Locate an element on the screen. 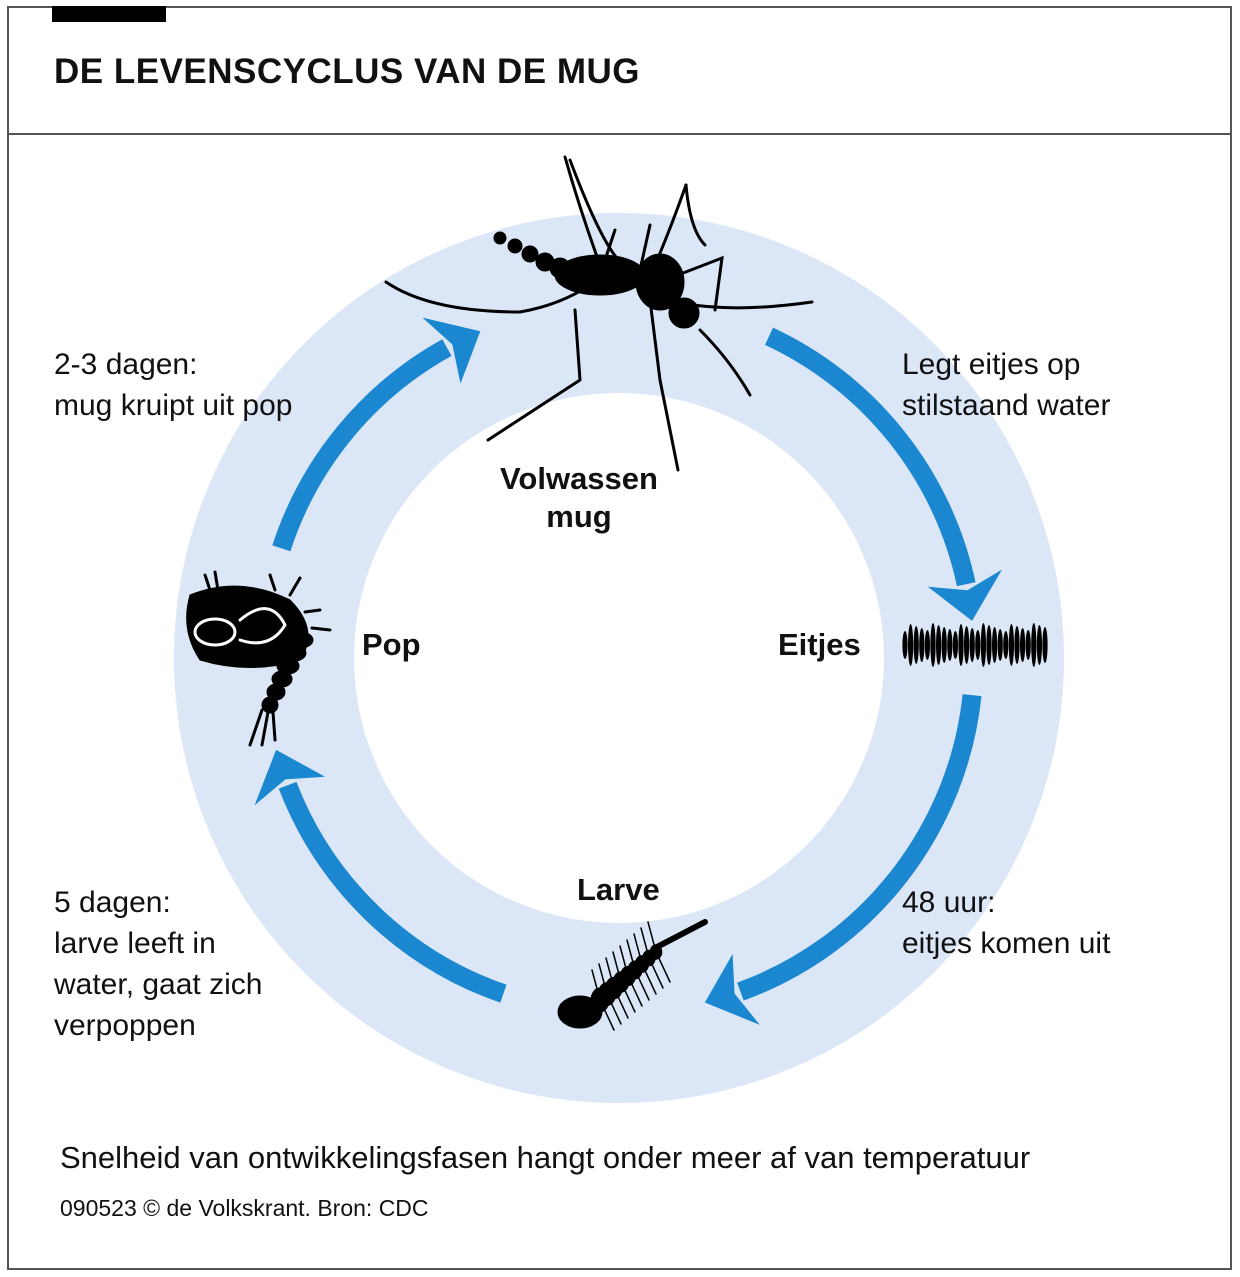 Image resolution: width=1240 pixels, height=1277 pixels. page-title: DE LEVENSCYCLUS VAN DE MUG is located at coordinates (347, 71).